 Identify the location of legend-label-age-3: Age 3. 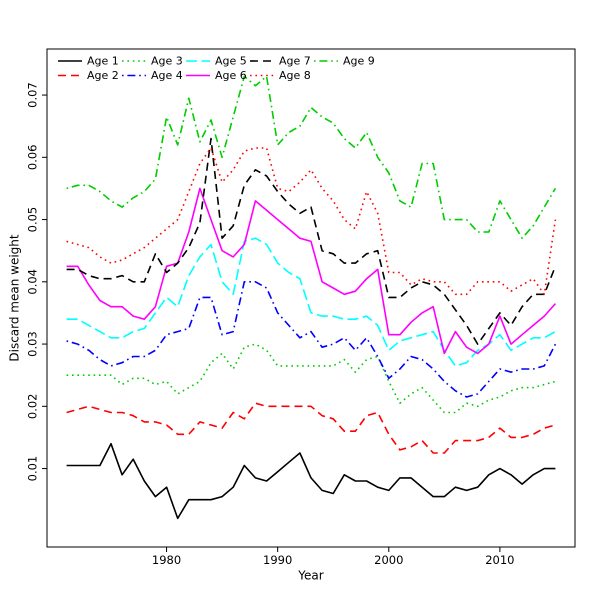
(167, 61).